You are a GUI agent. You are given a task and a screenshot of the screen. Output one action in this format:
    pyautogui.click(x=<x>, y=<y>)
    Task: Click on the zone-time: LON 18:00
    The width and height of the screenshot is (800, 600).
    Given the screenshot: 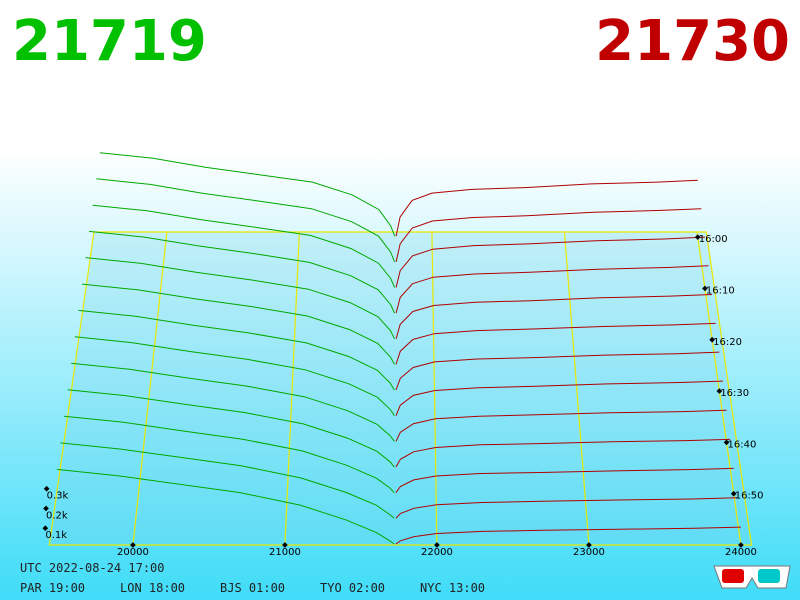 What is the action you would take?
    pyautogui.click(x=152, y=588)
    